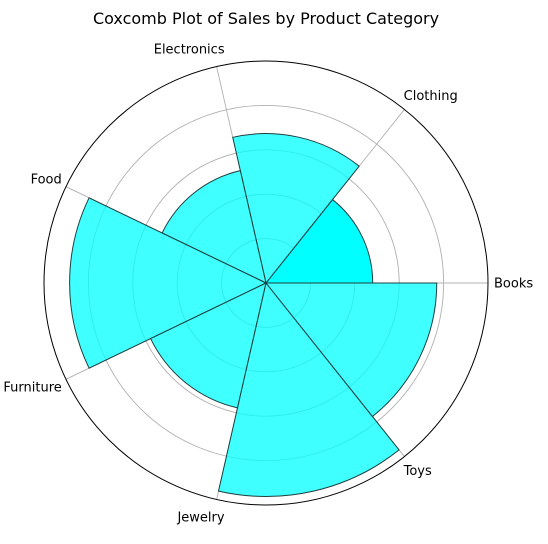  Describe the element at coordinates (214, 227) in the screenshot. I see `wedge-electronics` at that location.